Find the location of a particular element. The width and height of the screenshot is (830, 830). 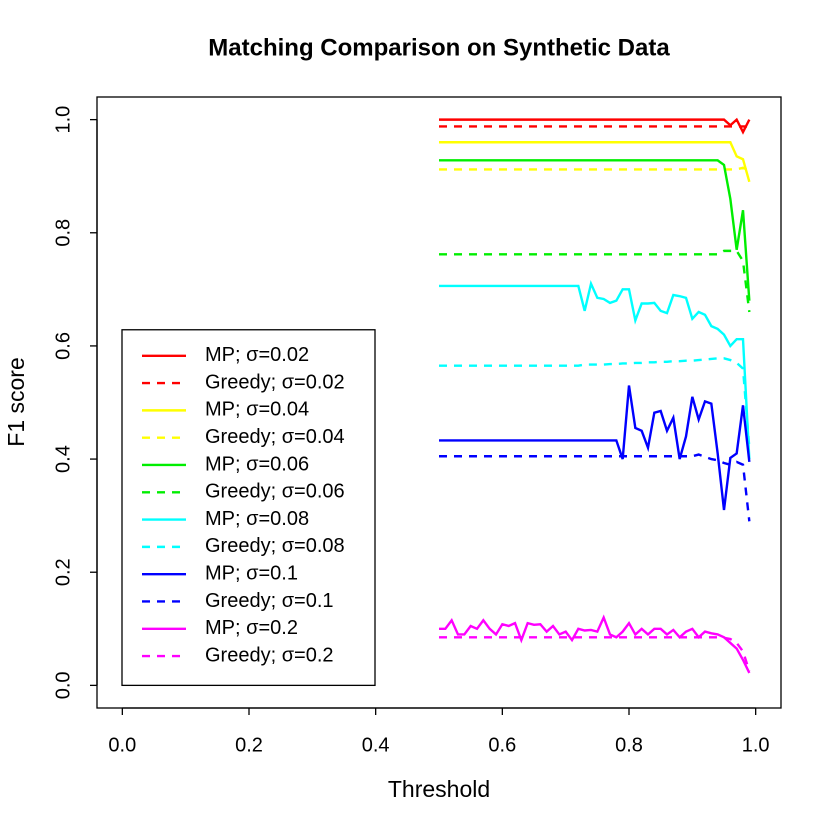

legend-label: MP; σ=0.08 is located at coordinates (257, 519).